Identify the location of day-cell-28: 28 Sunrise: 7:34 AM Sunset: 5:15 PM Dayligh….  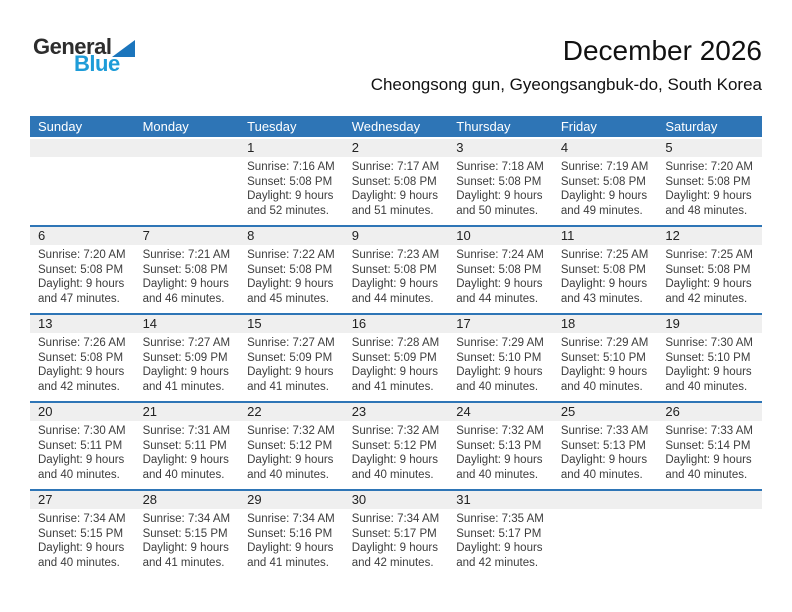
(187, 533).